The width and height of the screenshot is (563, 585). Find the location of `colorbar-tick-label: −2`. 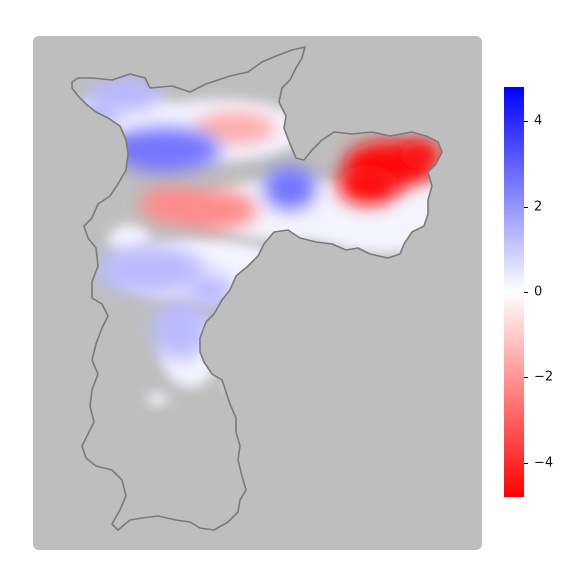

colorbar-tick-label: −2 is located at coordinates (544, 377).